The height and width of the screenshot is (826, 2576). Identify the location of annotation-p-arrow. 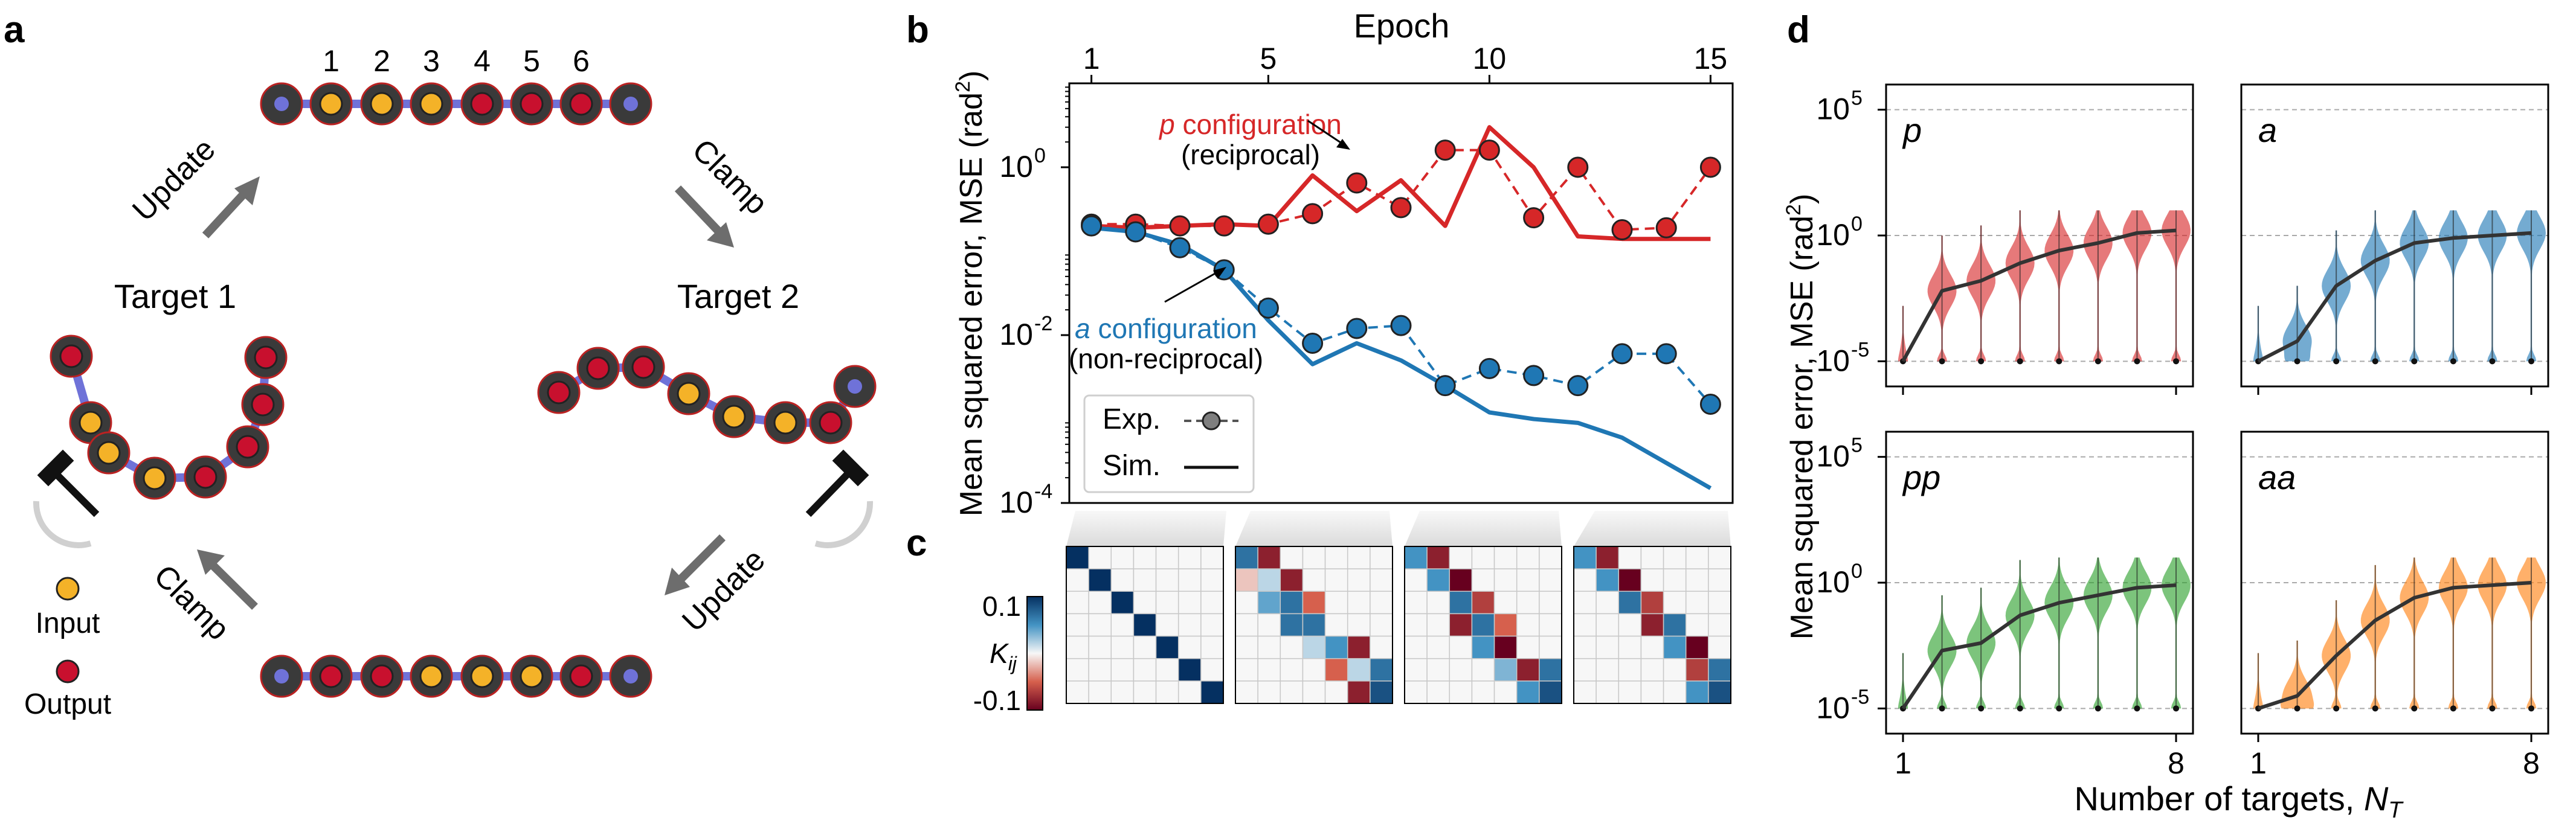
(1326, 133).